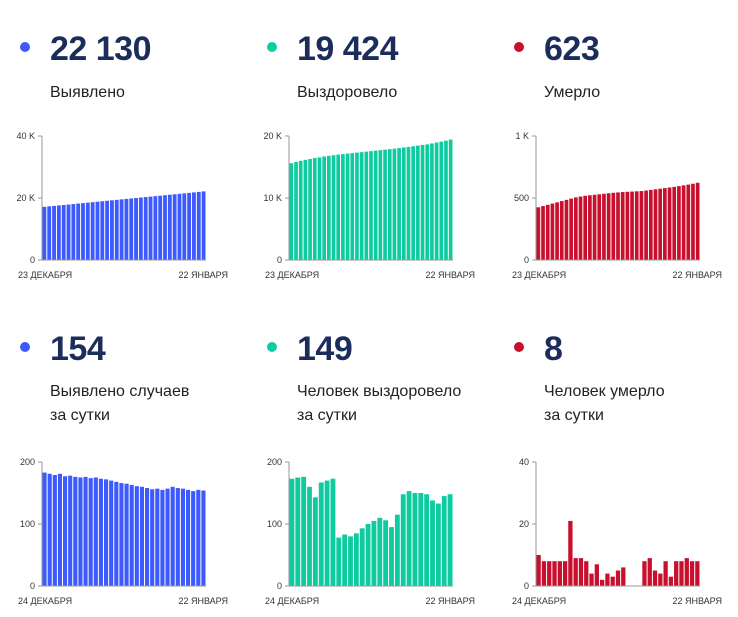 The width and height of the screenshot is (738, 617). Describe the element at coordinates (348, 49) in the screenshot. I see `stat-value: 19 424` at that location.